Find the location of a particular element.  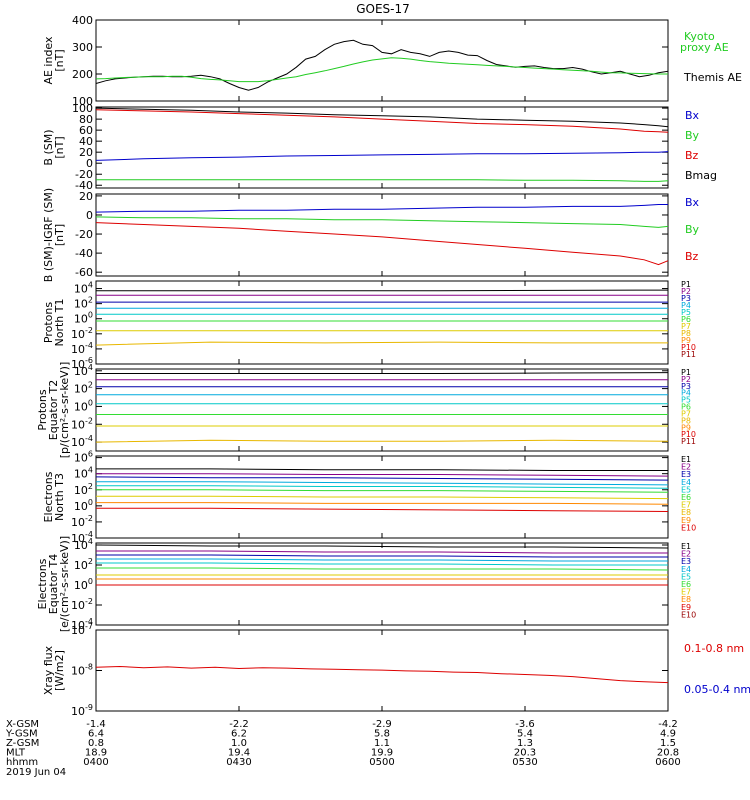

y-axis-label: [p/(cm²-s-sr-keV)] is located at coordinates (64, 410).